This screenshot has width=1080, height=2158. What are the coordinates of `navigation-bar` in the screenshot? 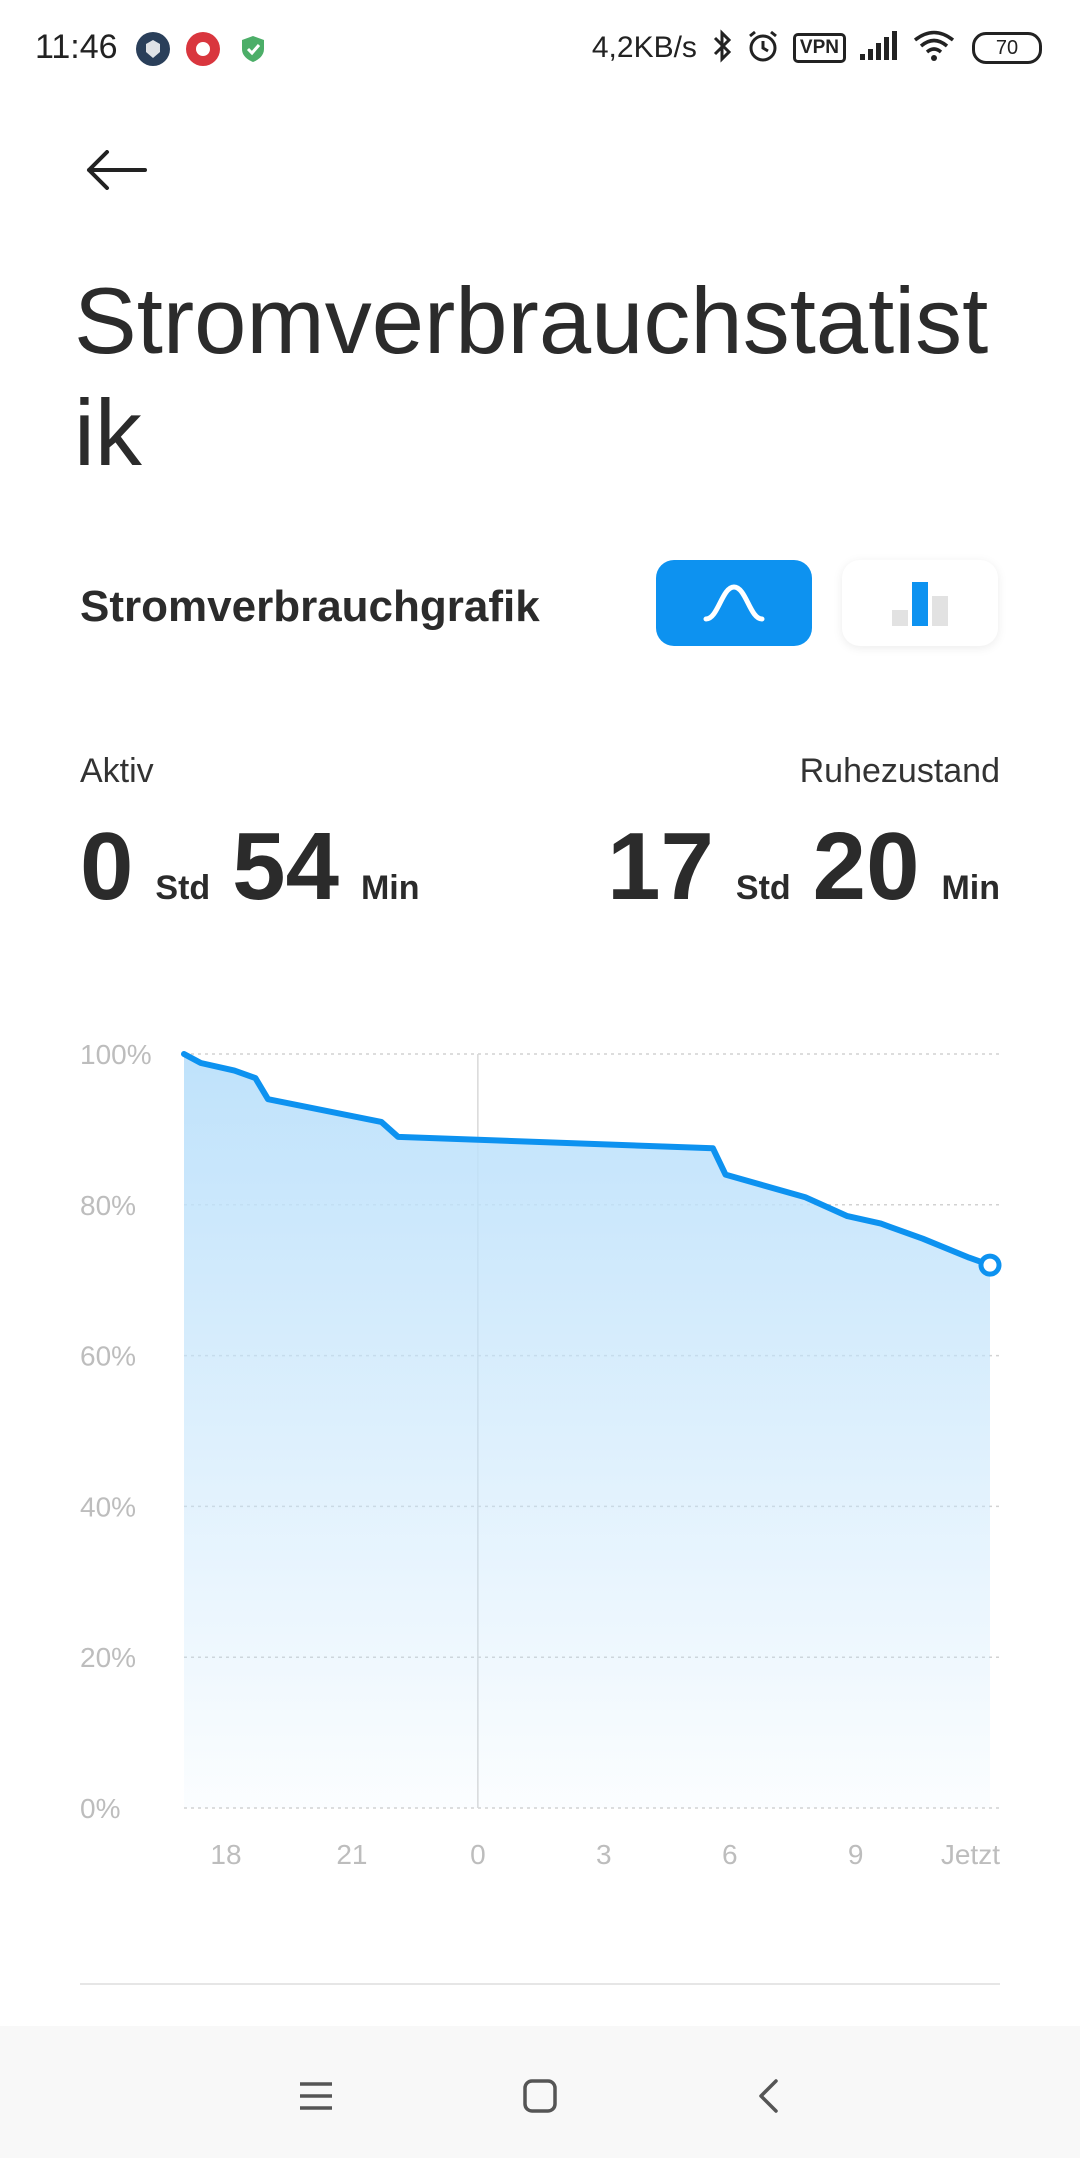 It's located at (540, 2092).